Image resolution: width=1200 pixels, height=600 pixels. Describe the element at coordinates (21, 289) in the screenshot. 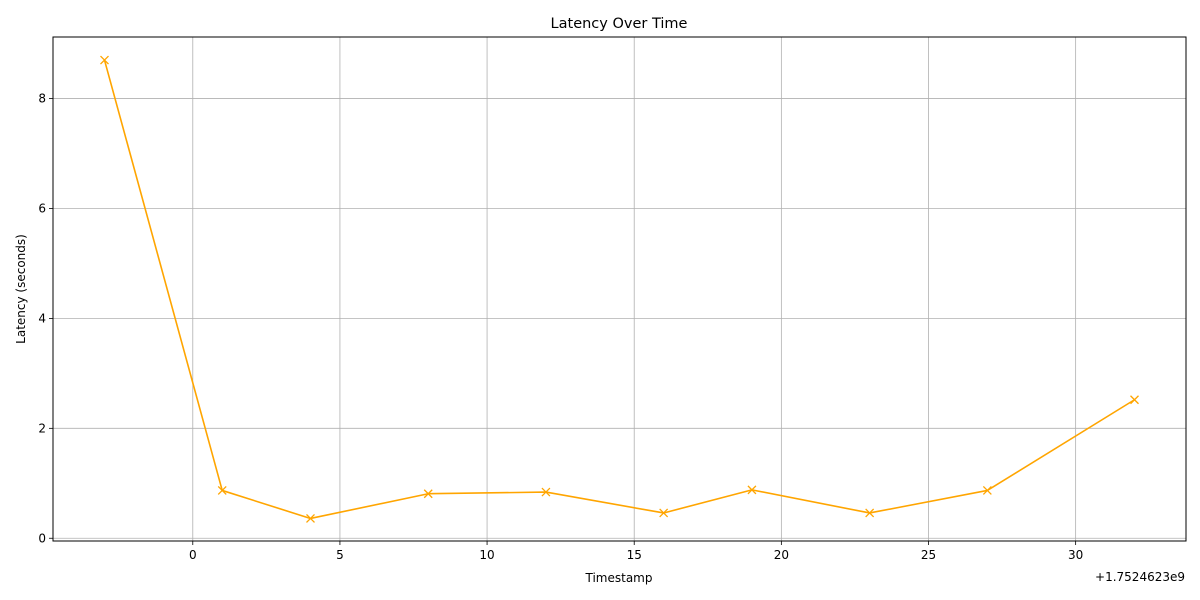

I see `y-axis-title: Latency (seconds)` at that location.